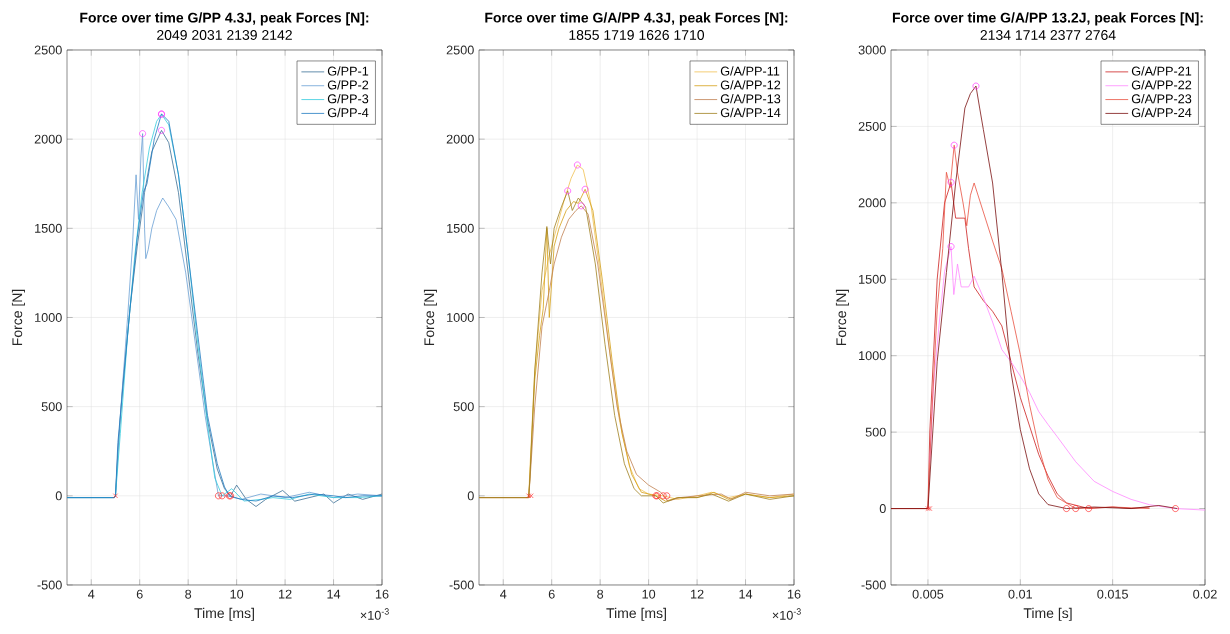 The height and width of the screenshot is (634, 1230). I want to click on legend-label: G/A/PP-22, so click(1161, 85).